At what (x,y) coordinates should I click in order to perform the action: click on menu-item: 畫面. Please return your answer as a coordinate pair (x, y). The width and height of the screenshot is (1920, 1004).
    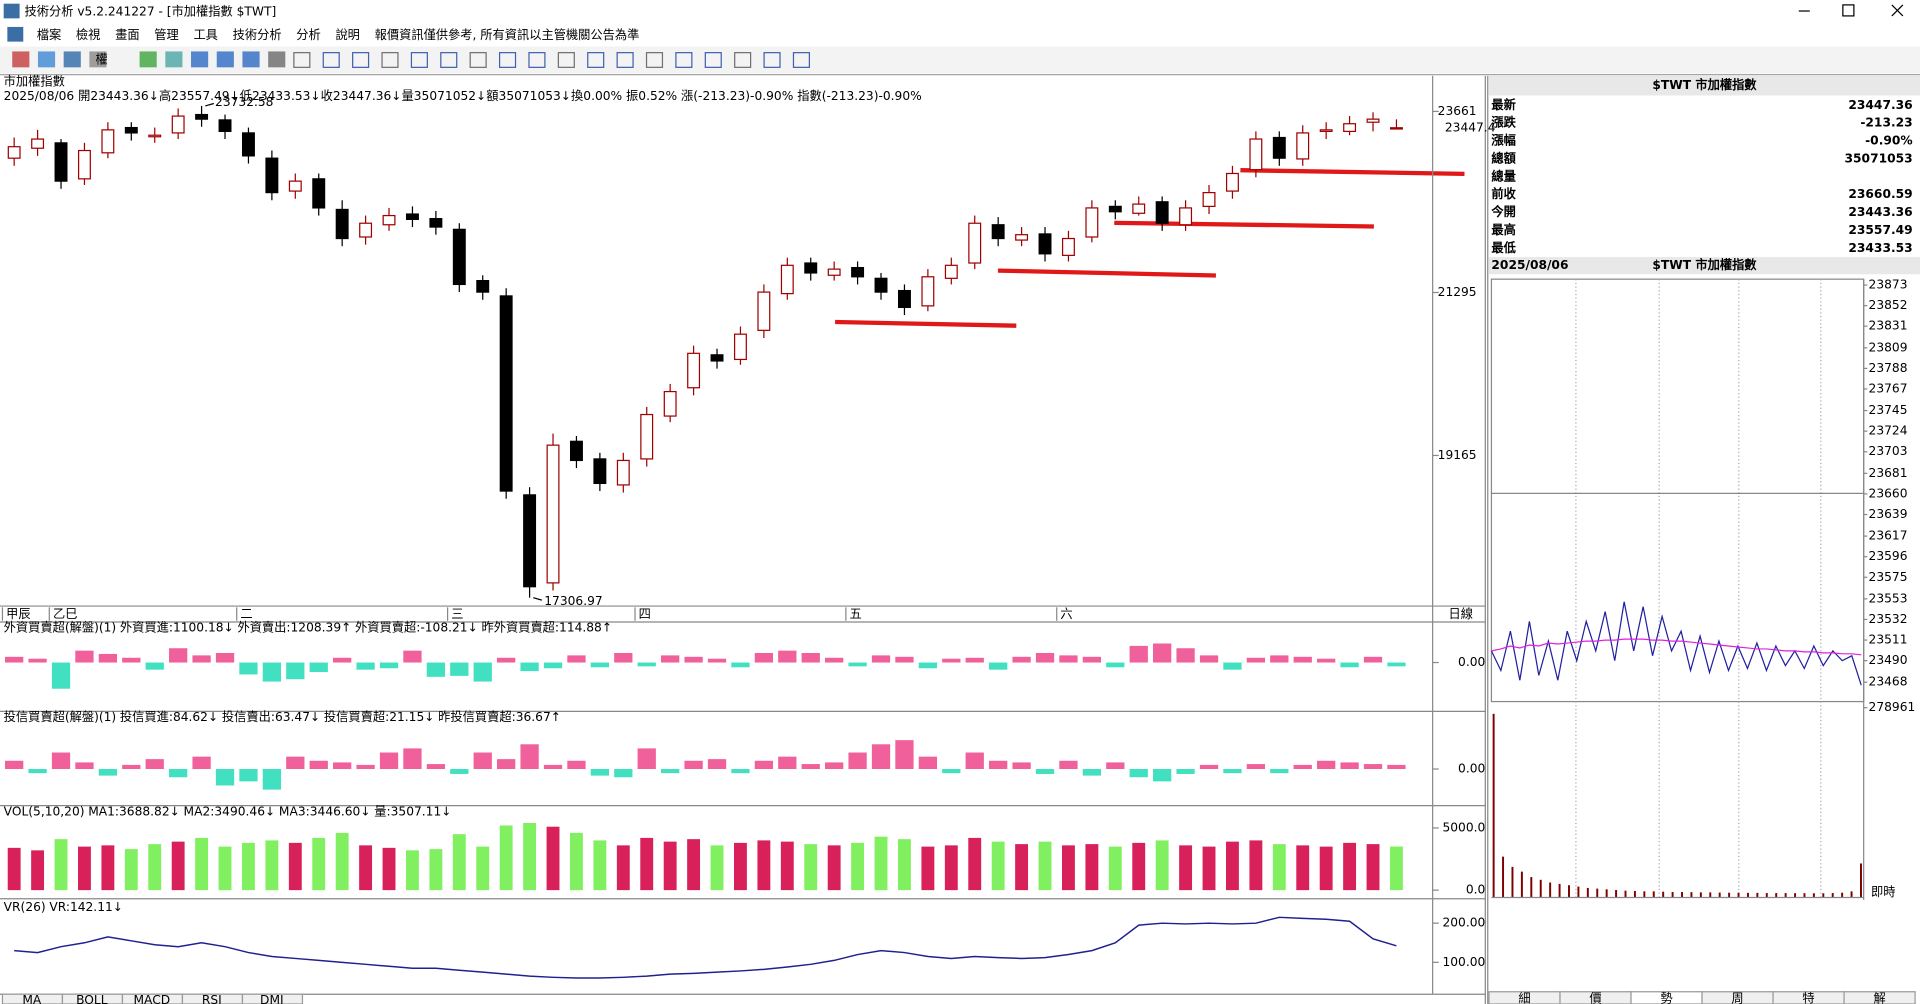
    Looking at the image, I should click on (127, 34).